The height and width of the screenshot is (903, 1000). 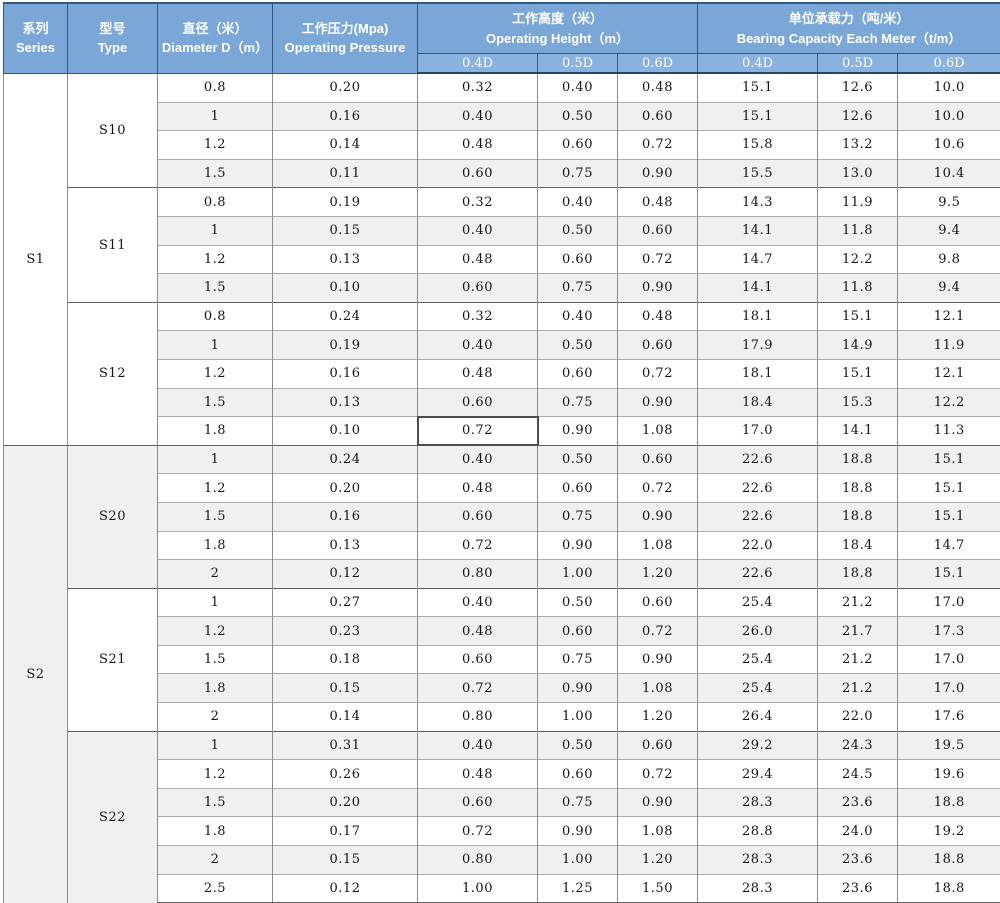 What do you see at coordinates (949, 402) in the screenshot?
I see `cell-bearing-06d: 12.2` at bounding box center [949, 402].